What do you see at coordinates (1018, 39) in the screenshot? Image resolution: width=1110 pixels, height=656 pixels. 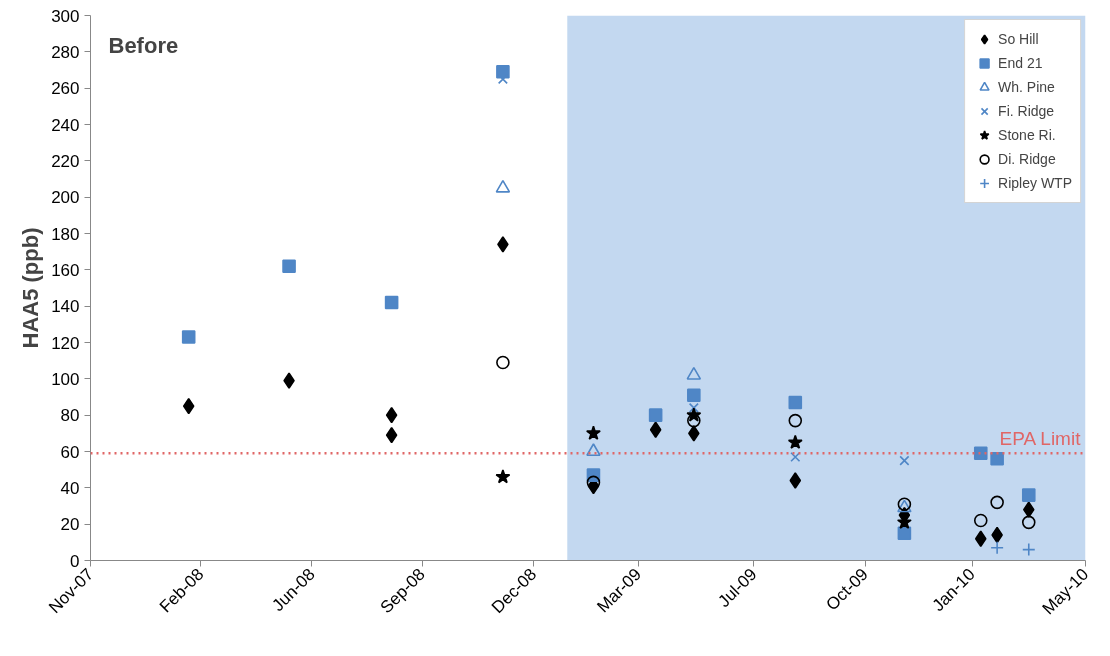 I see `legend-label: So Hill` at bounding box center [1018, 39].